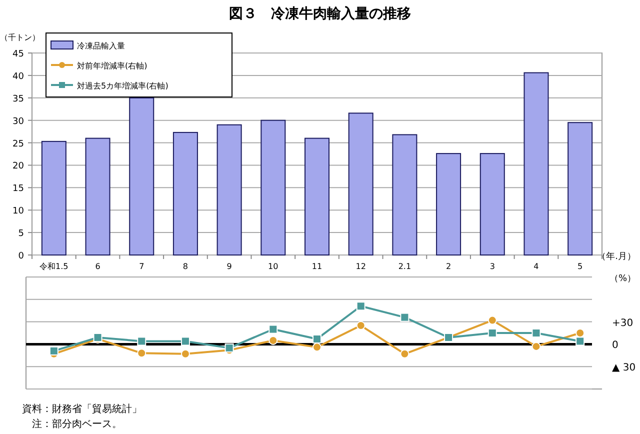 The width and height of the screenshot is (640, 434). I want to click on y-axis-title: （%）, so click(622, 279).